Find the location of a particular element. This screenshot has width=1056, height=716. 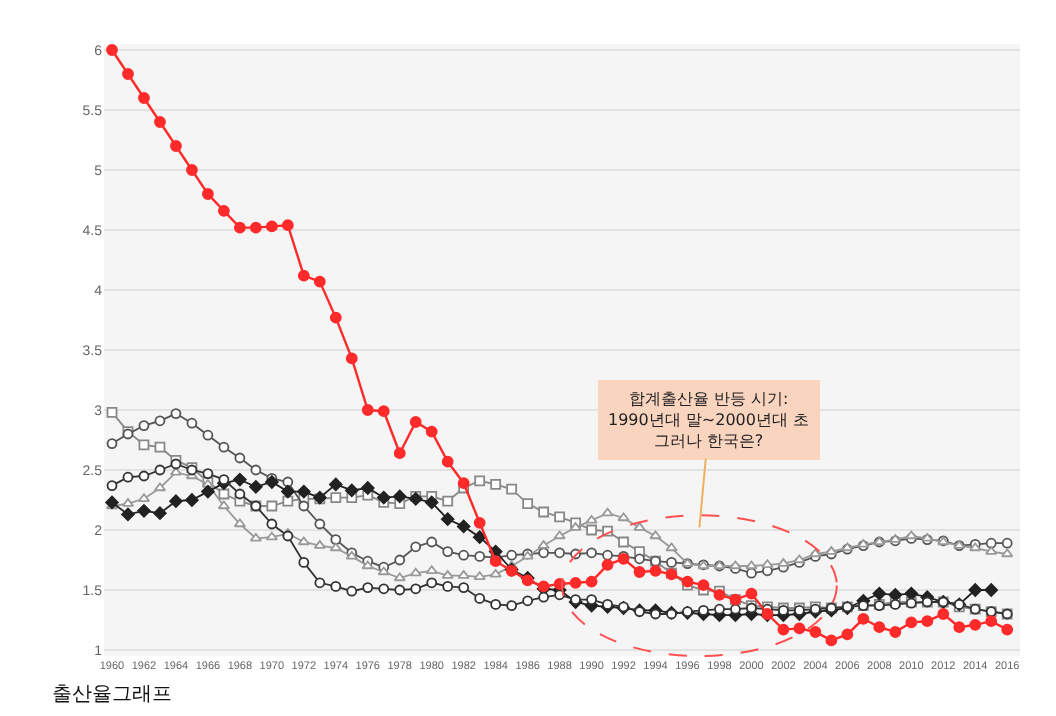

annotation: 합계출산율 반등 시기: 1990년대 말~2000년대 초 그러나 한국은? is located at coordinates (709, 420).